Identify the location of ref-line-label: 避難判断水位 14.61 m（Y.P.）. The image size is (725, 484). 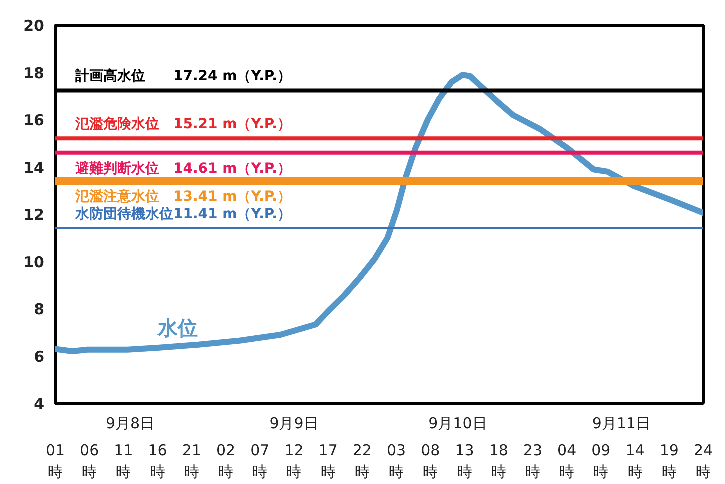
(183, 168).